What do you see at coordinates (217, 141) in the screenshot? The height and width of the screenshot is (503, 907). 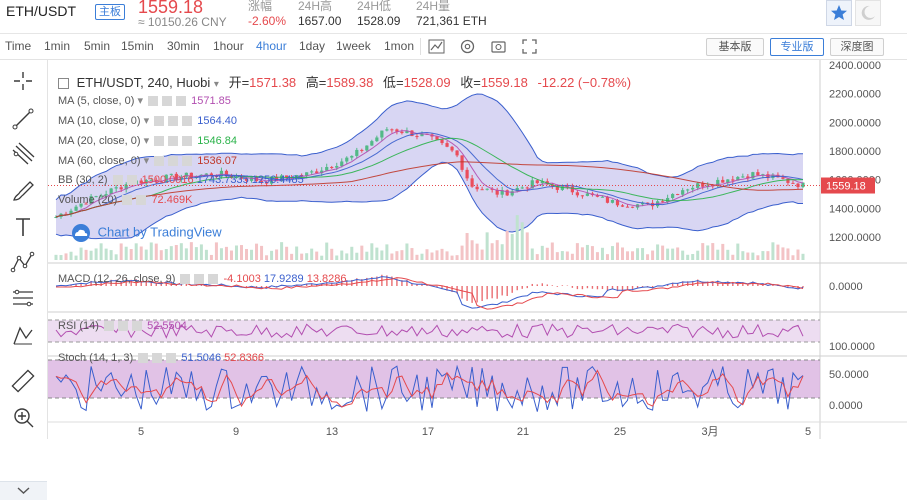 I see `ma20-value: 1546.84` at bounding box center [217, 141].